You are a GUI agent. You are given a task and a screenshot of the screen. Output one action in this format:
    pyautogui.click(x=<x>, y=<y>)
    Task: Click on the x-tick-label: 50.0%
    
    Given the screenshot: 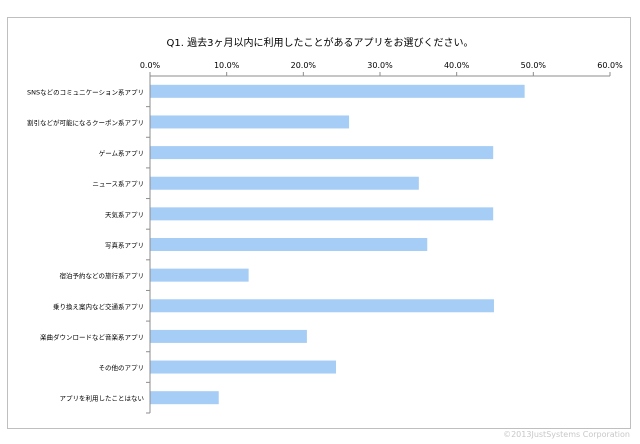 What is the action you would take?
    pyautogui.click(x=534, y=65)
    